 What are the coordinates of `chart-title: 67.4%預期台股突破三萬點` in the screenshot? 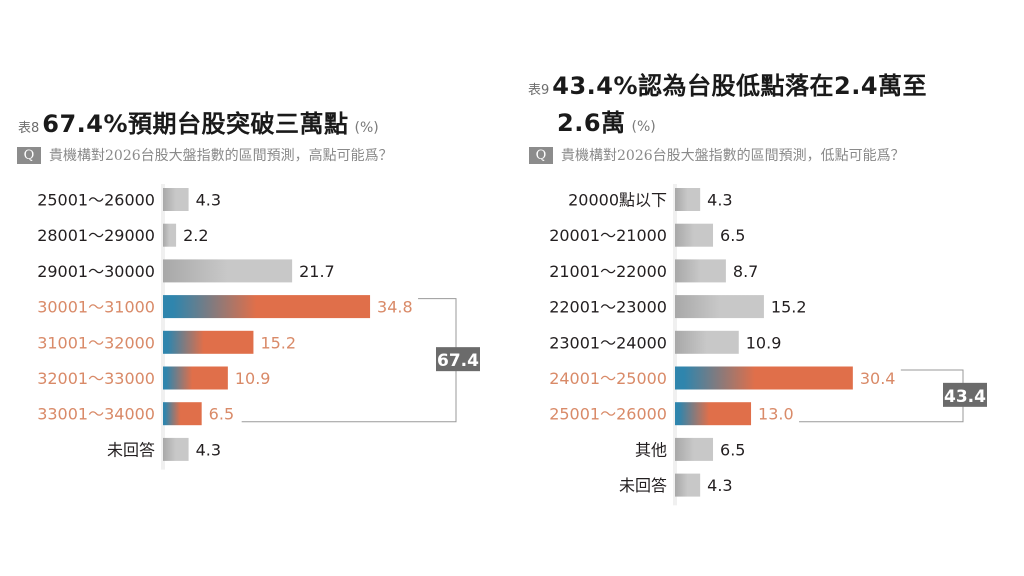 It's located at (195, 124).